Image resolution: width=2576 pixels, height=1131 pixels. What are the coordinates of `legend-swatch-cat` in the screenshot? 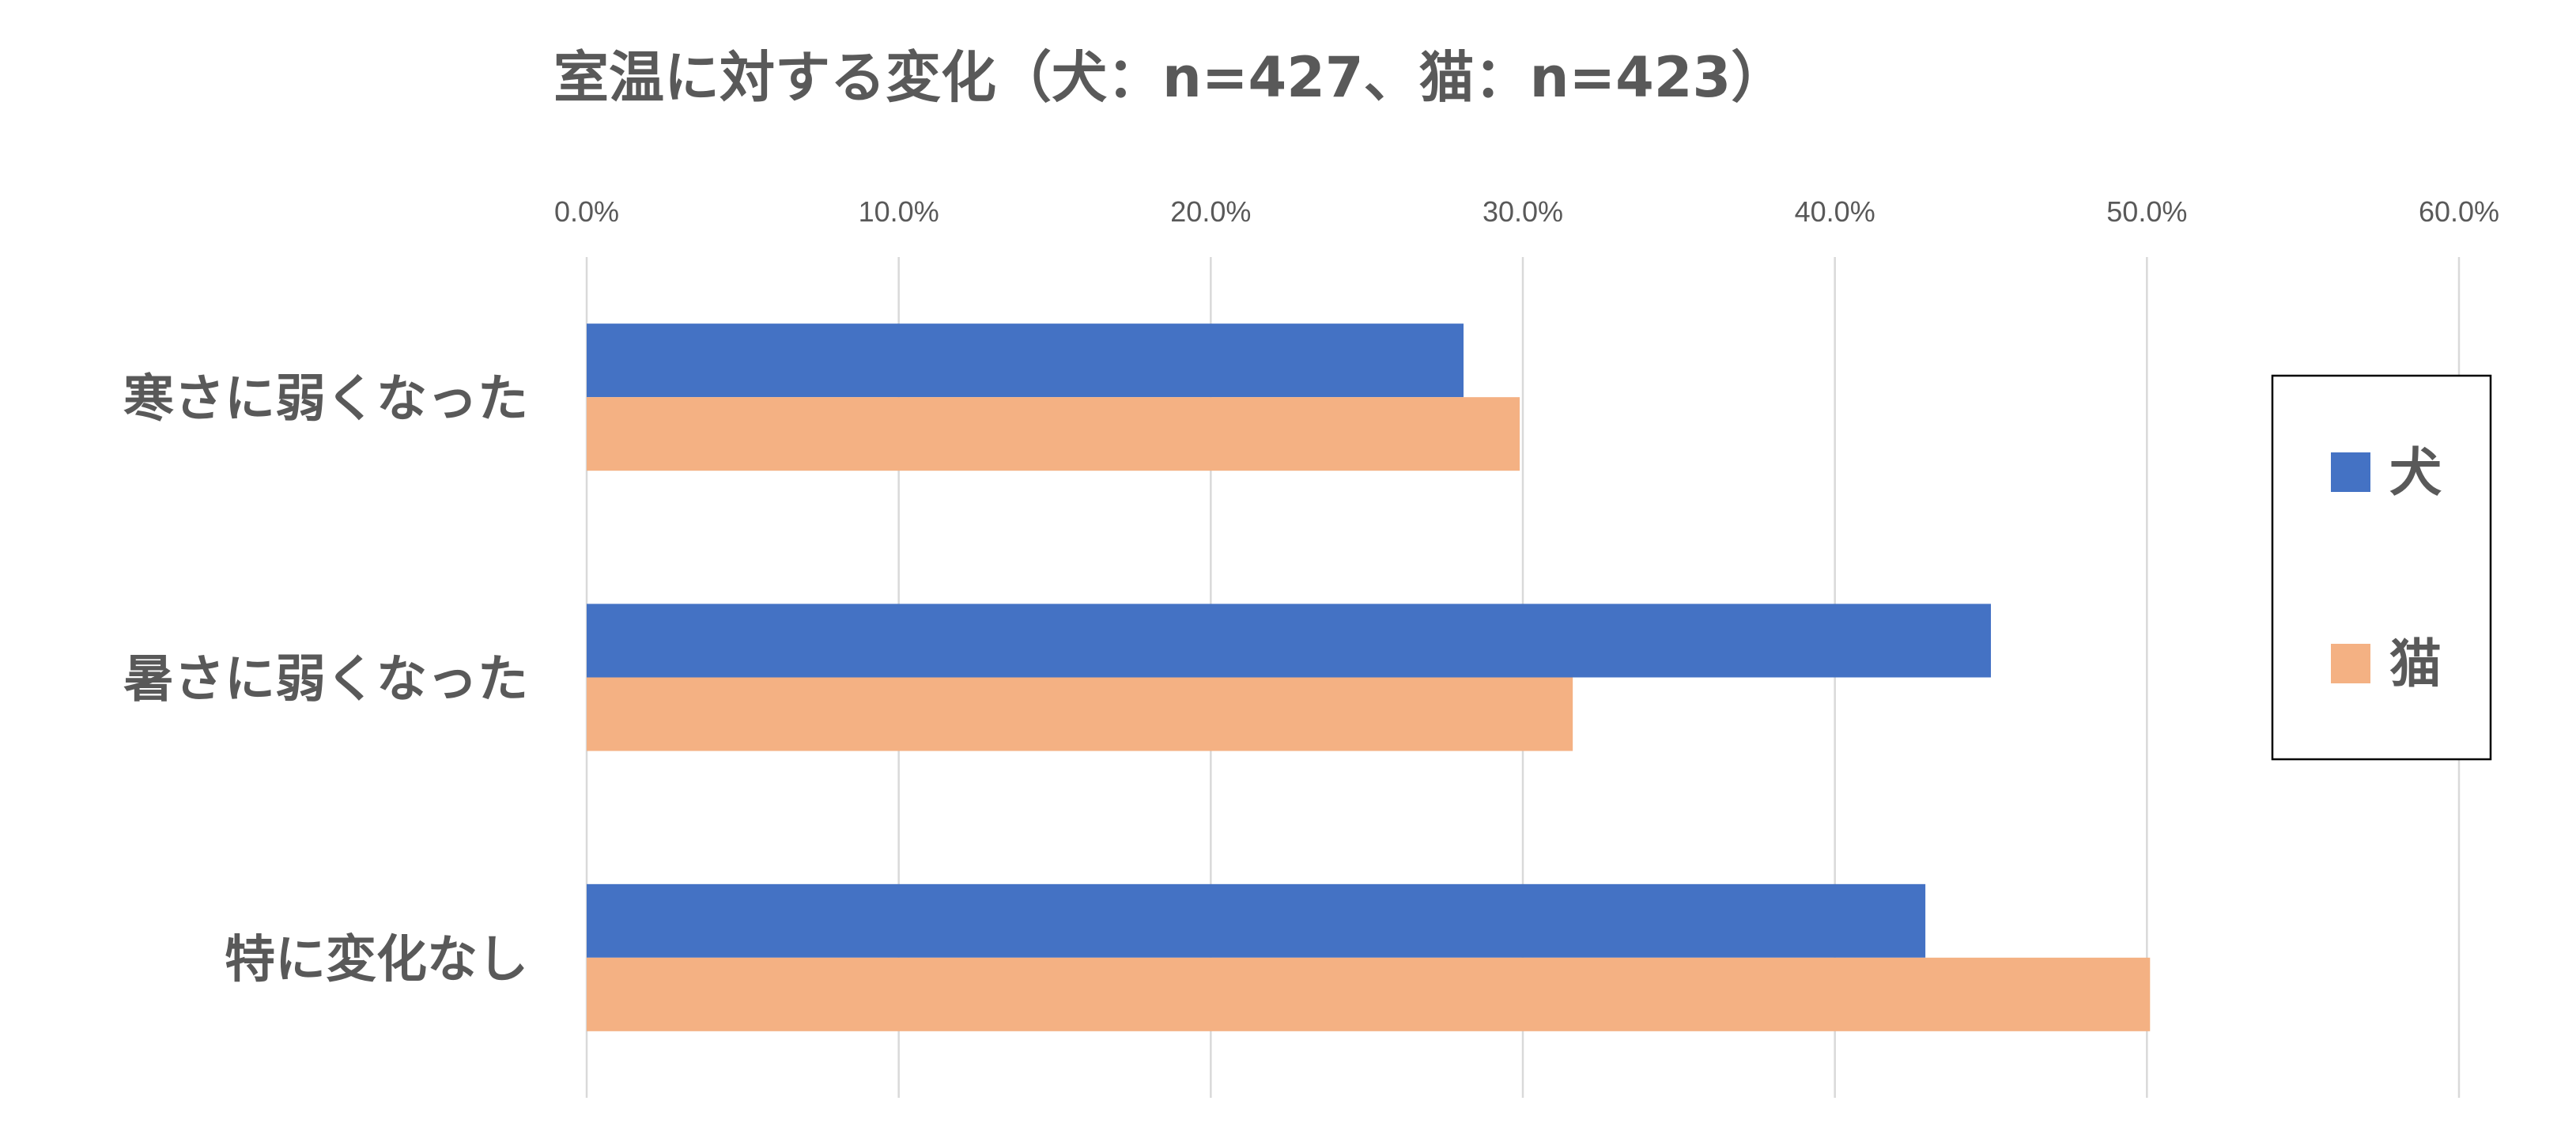 It's located at (2350, 663).